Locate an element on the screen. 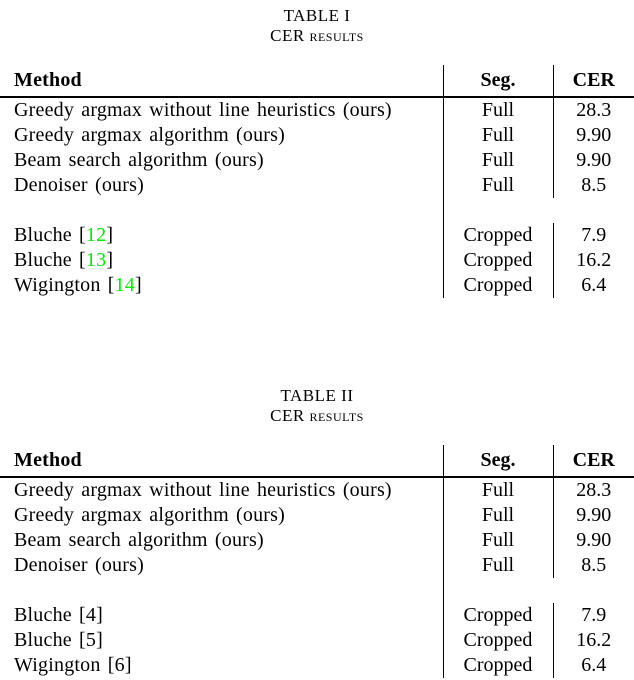 The width and height of the screenshot is (634, 680). table-2-caption-title: CER results is located at coordinates (317, 416).